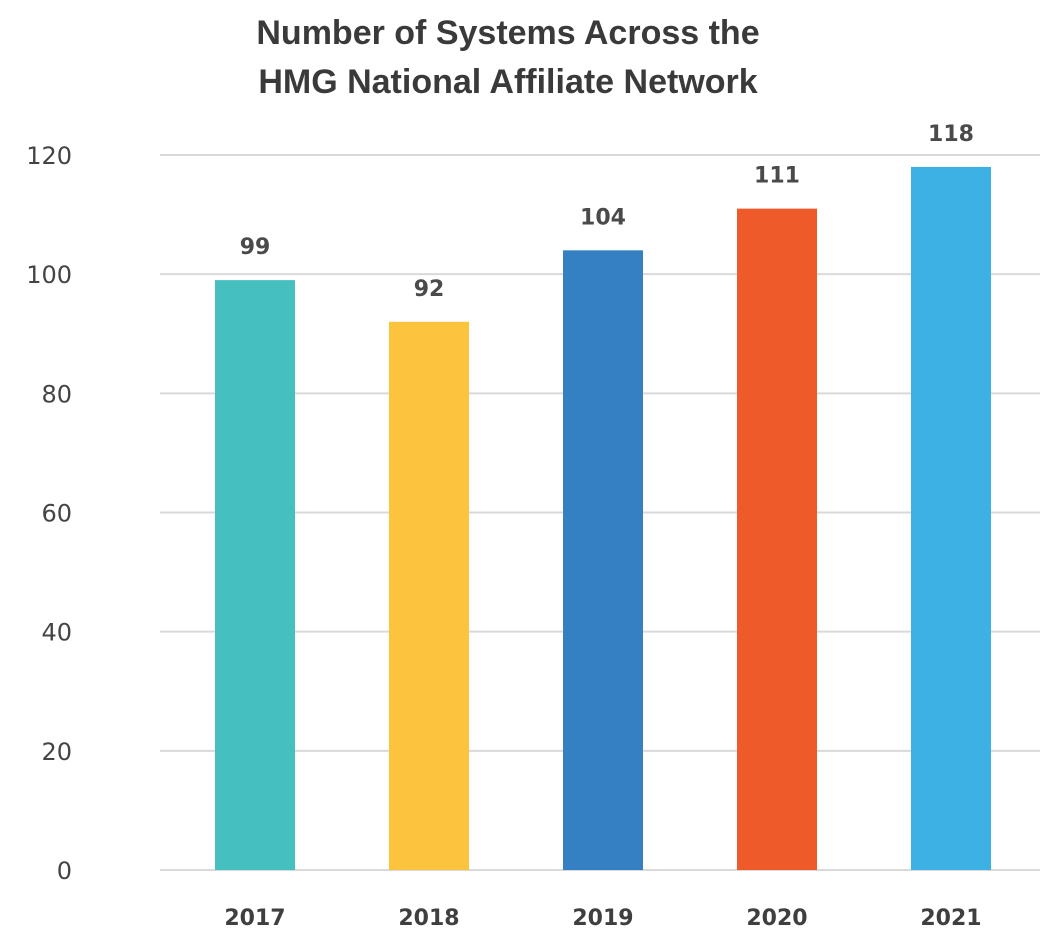 The height and width of the screenshot is (937, 1051). Describe the element at coordinates (603, 217) in the screenshot. I see `data-label-2019: 104` at that location.